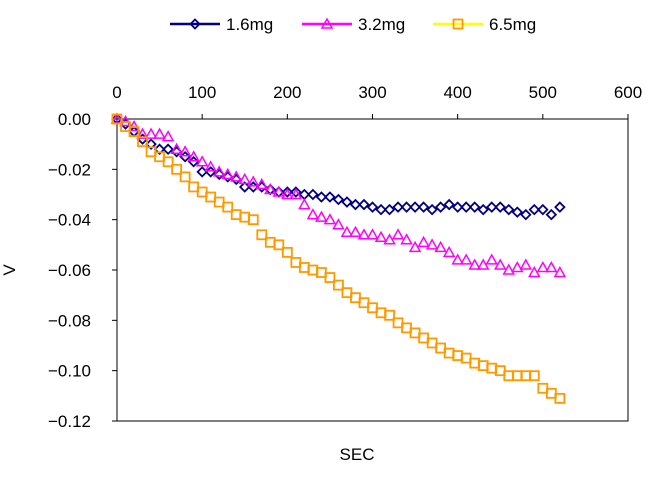 Image resolution: width=661 pixels, height=482 pixels. Describe the element at coordinates (116, 92) in the screenshot. I see `x-tick-label: 0` at that location.